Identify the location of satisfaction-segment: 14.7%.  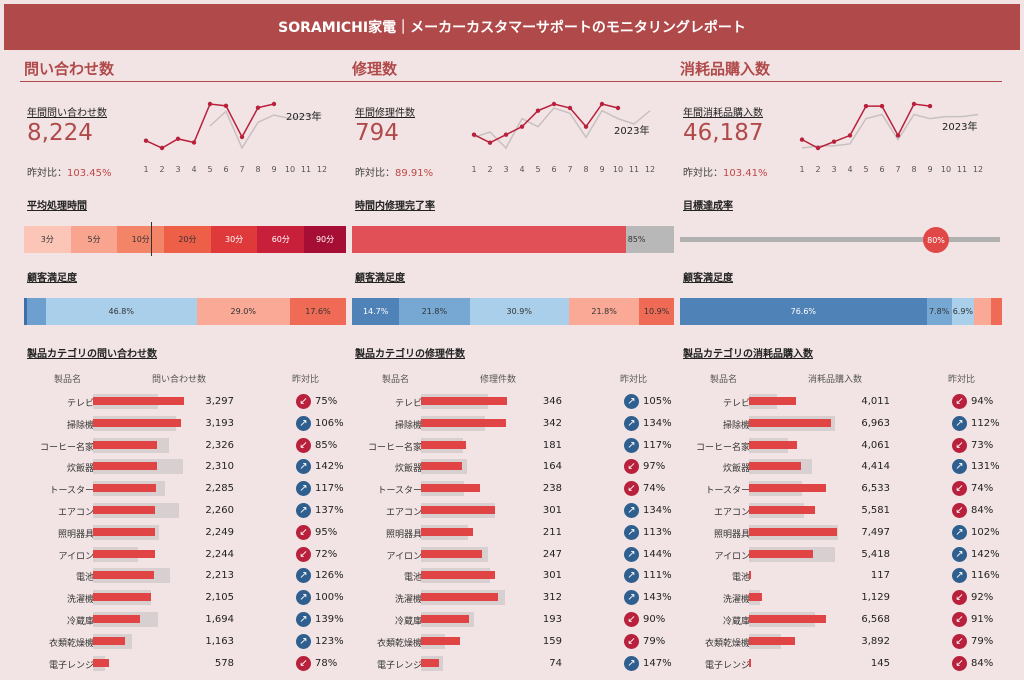
(376, 311).